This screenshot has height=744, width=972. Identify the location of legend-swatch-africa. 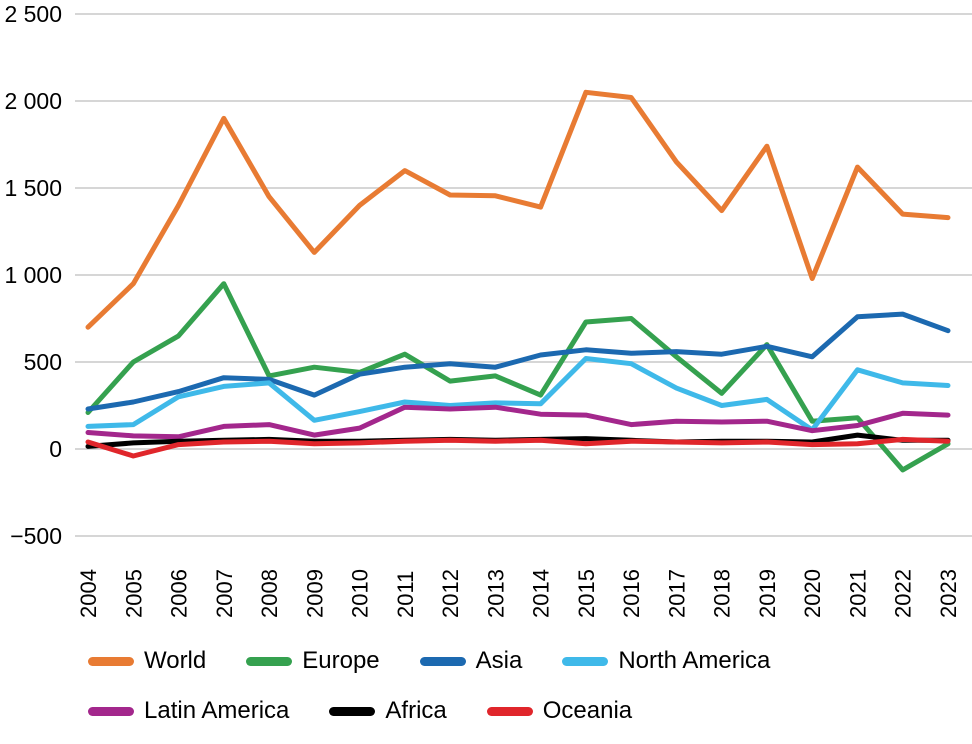
(352, 712).